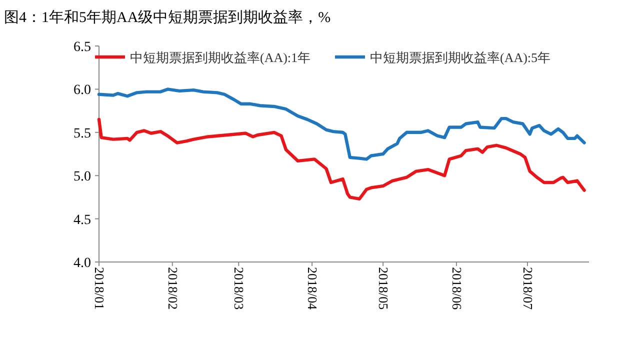 The width and height of the screenshot is (641, 349). Describe the element at coordinates (220, 57) in the screenshot. I see `legend-label: 中短期票据到期收益率(AA):1年` at that location.